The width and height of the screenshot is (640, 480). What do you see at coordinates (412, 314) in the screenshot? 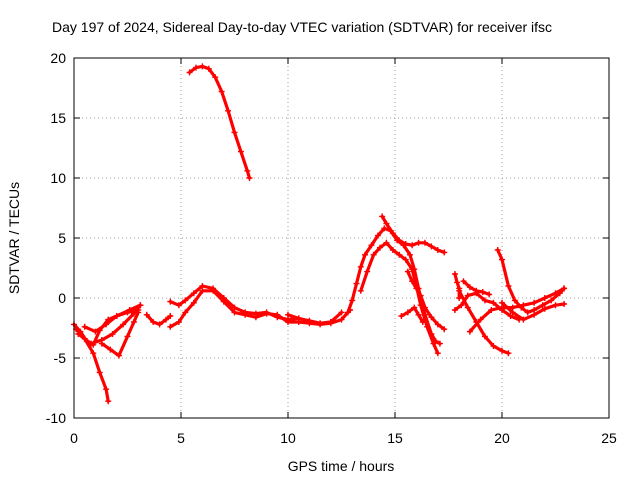
I see `series-arc-n` at bounding box center [412, 314].